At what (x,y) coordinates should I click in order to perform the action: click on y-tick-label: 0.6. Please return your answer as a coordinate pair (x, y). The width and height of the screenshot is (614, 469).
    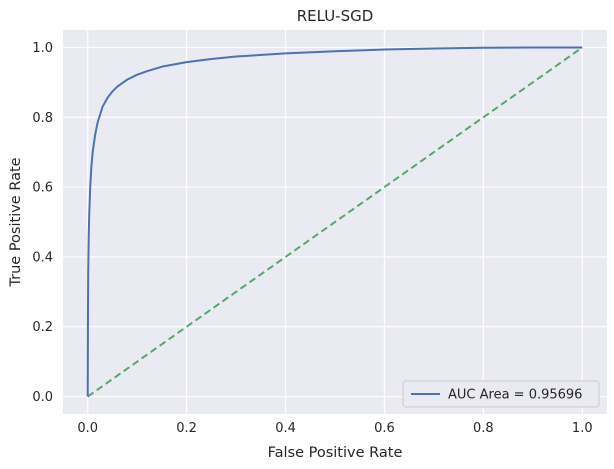
    Looking at the image, I should click on (42, 188).